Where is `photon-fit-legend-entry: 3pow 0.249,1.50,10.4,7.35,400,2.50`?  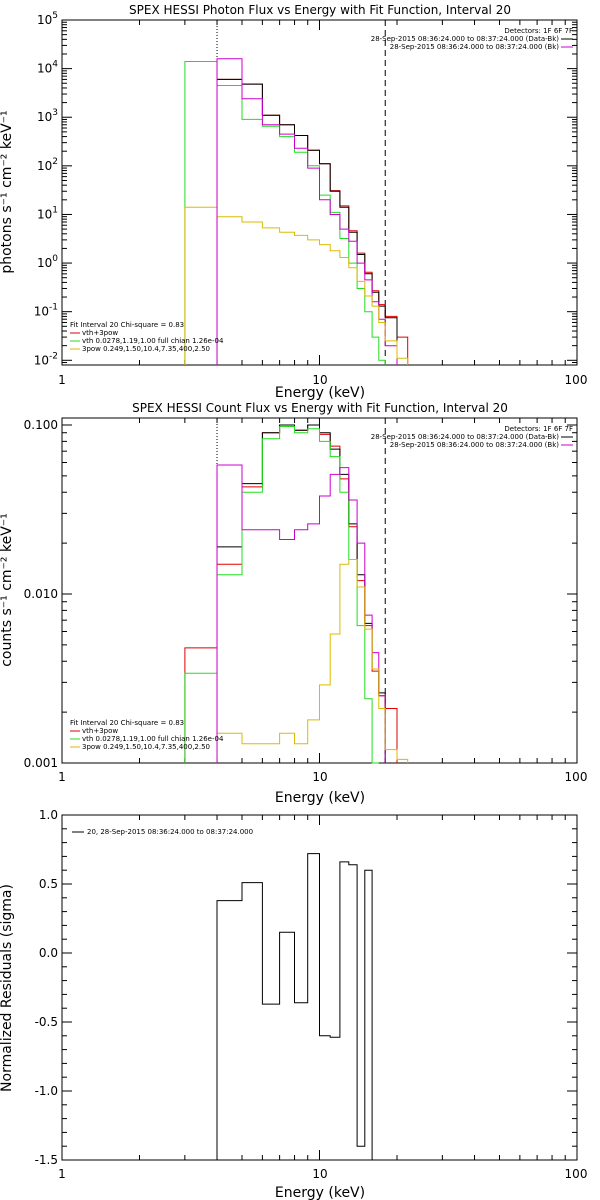 photon-fit-legend-entry: 3pow 0.249,1.50,10.4,7.35,400,2.50 is located at coordinates (146, 349).